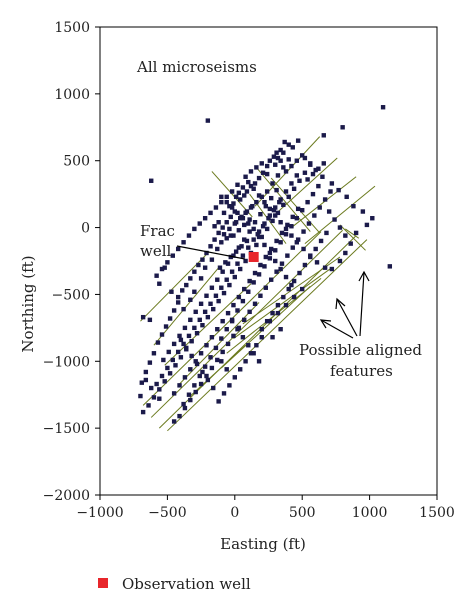 The height and width of the screenshot is (616, 474). What do you see at coordinates (186, 584) in the screenshot?
I see `legend-label-observation-well: Observation well` at bounding box center [186, 584].